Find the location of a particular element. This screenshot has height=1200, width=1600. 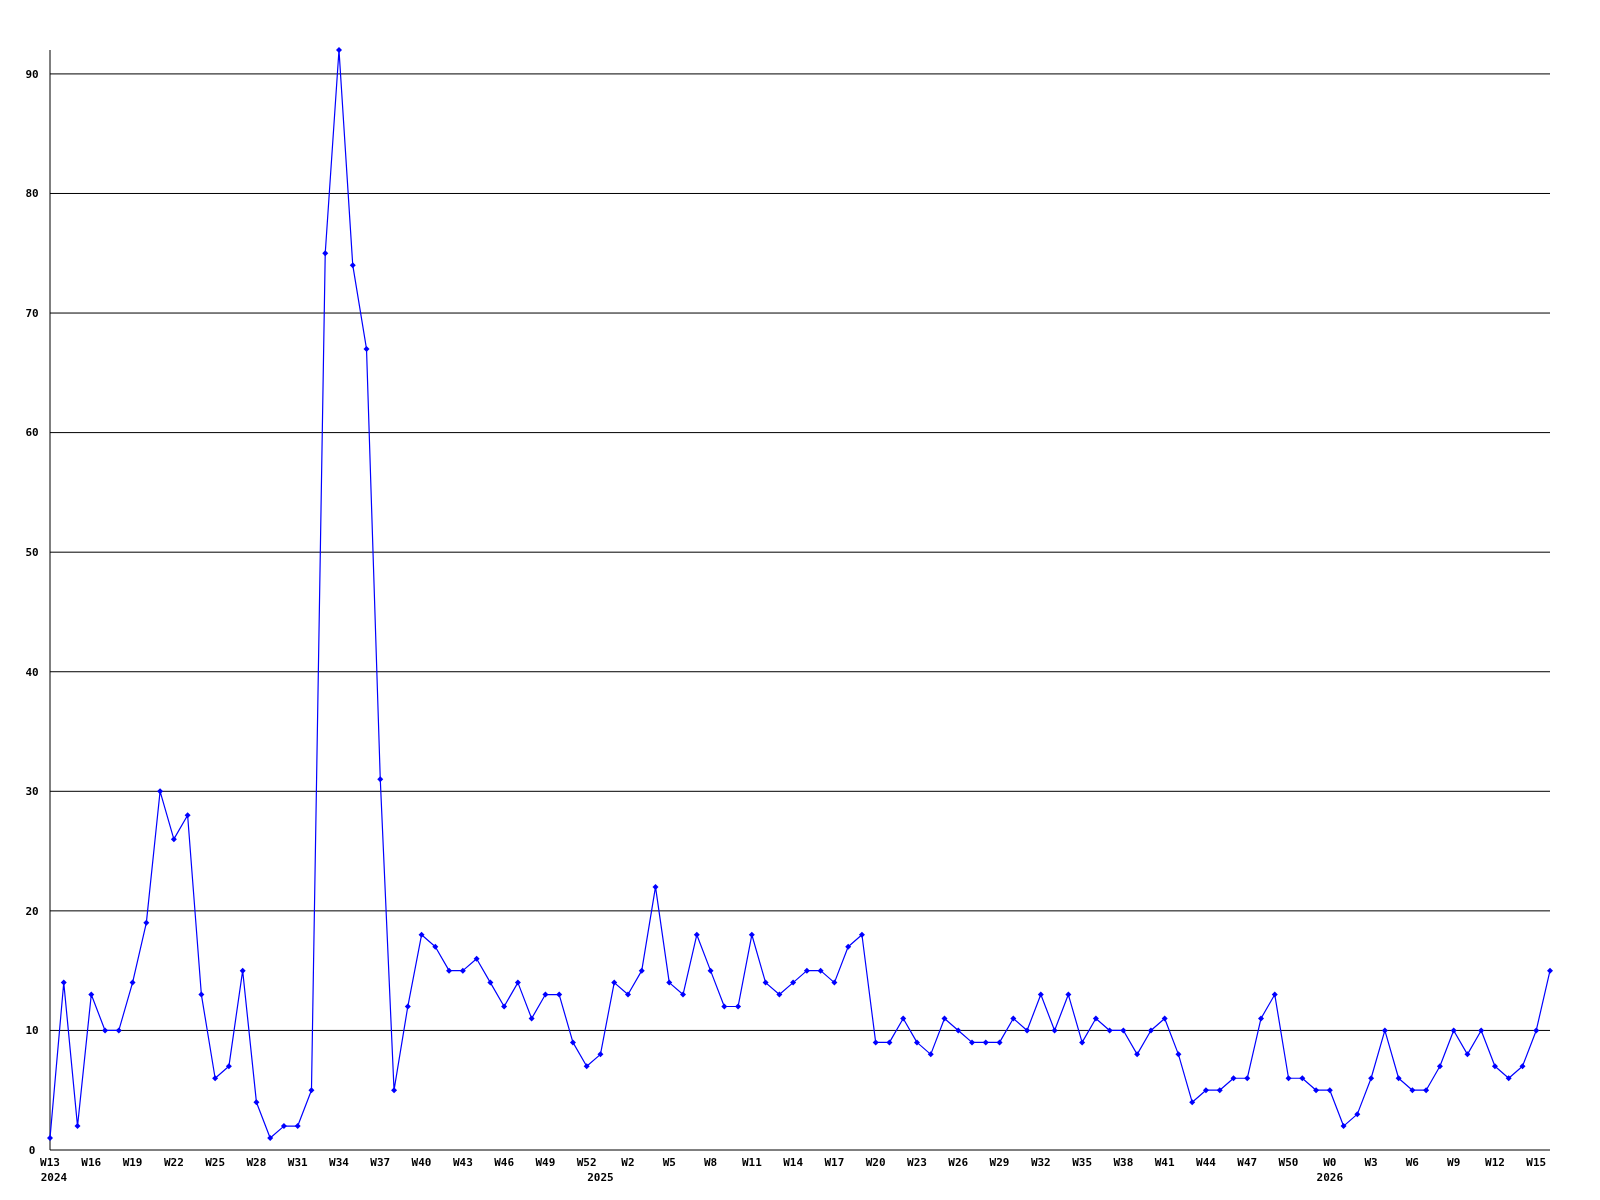

y-tick-label: 90 is located at coordinates (32, 74).